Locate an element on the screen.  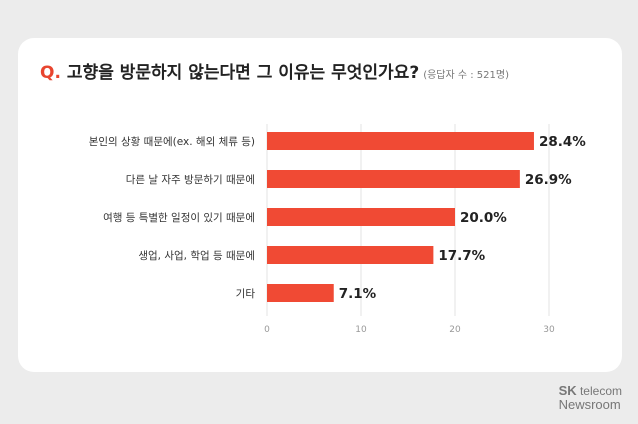
question-marker: Q. is located at coordinates (50, 73).